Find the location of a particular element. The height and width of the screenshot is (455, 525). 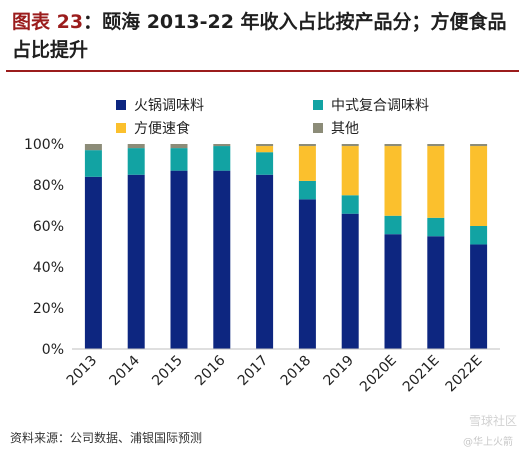

x-tick-label: 2021E is located at coordinates (421, 374).